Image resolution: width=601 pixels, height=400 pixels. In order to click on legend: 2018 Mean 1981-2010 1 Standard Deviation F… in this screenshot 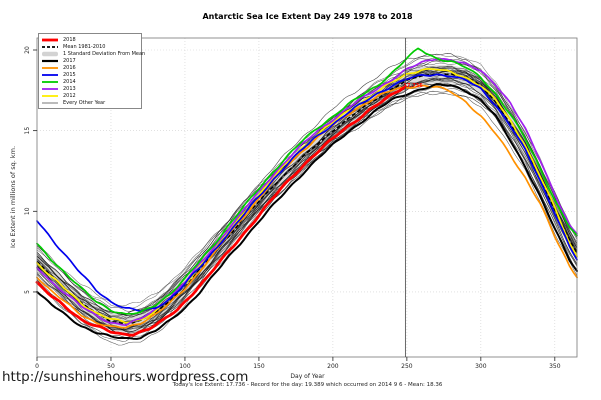, I will do `click(91, 71)`.